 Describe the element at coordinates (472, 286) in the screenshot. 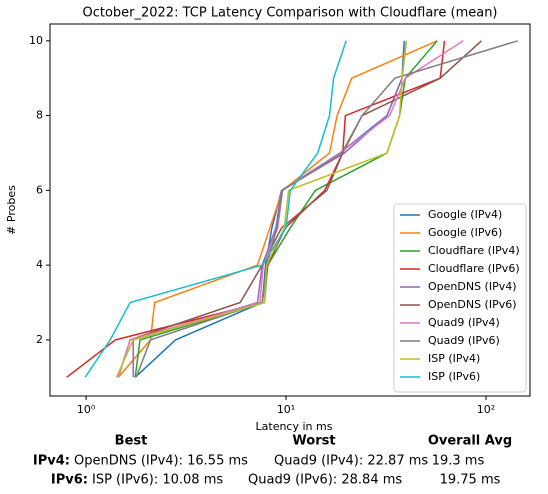

I see `legend-label: OpenDNS (IPv4)` at that location.